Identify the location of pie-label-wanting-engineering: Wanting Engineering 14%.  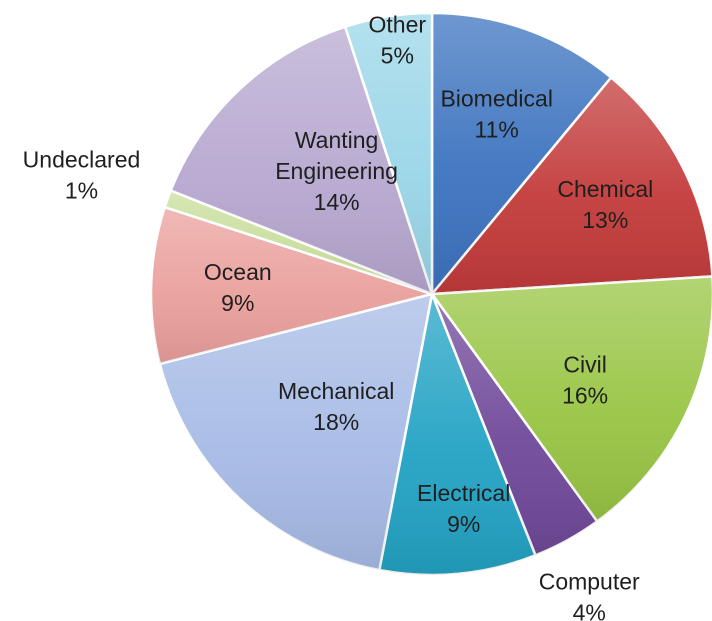
(336, 171).